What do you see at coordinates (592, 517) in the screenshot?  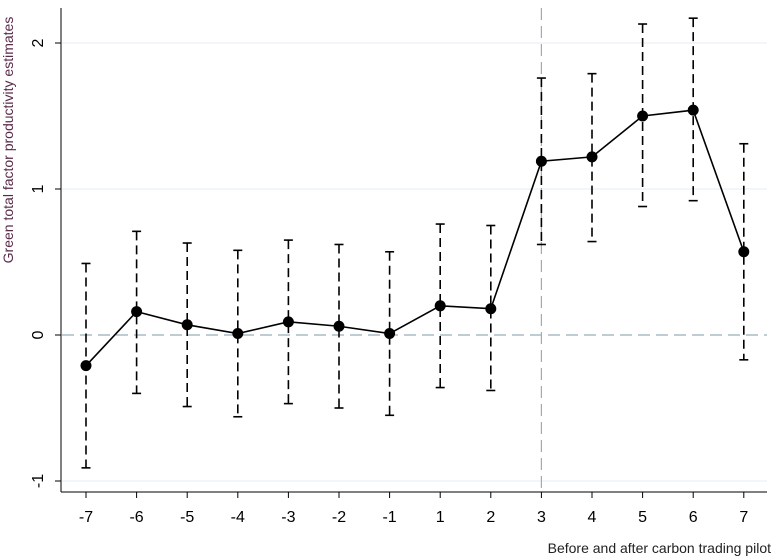 I see `x-tick-label: 4` at bounding box center [592, 517].